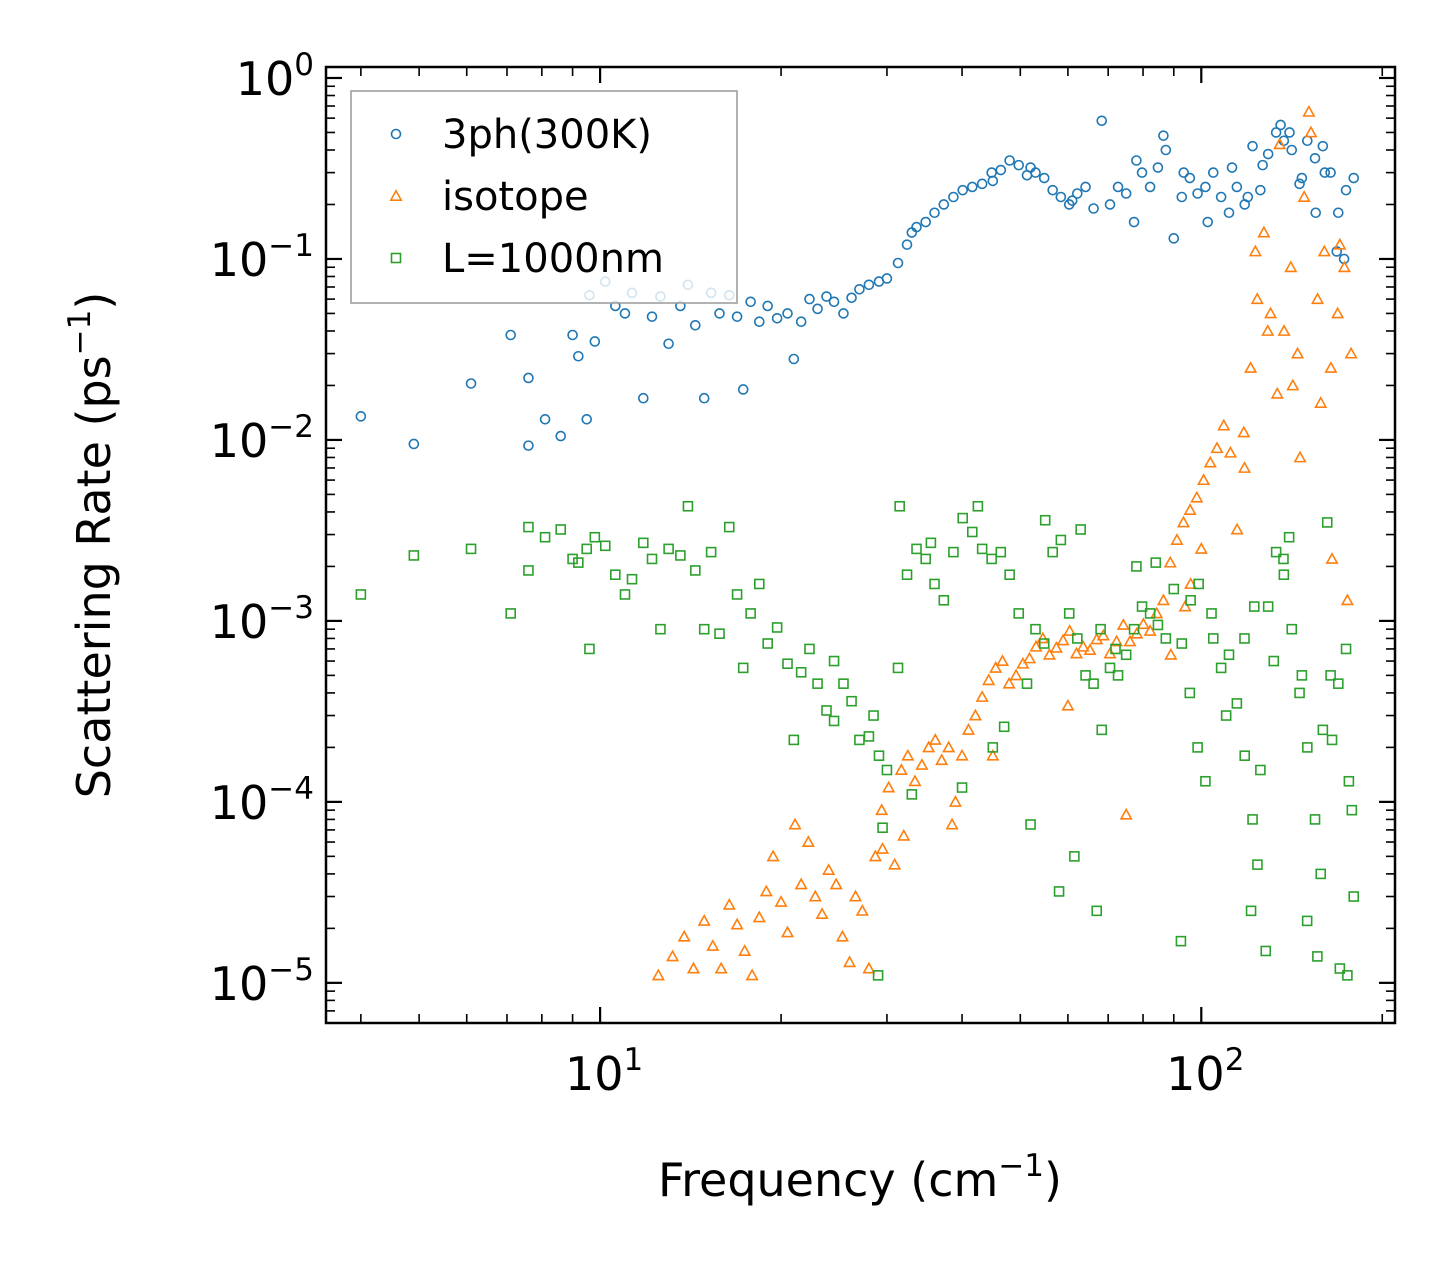  Describe the element at coordinates (860, 1177) in the screenshot. I see `x-axis-label: Frequency (cm−1)` at that location.